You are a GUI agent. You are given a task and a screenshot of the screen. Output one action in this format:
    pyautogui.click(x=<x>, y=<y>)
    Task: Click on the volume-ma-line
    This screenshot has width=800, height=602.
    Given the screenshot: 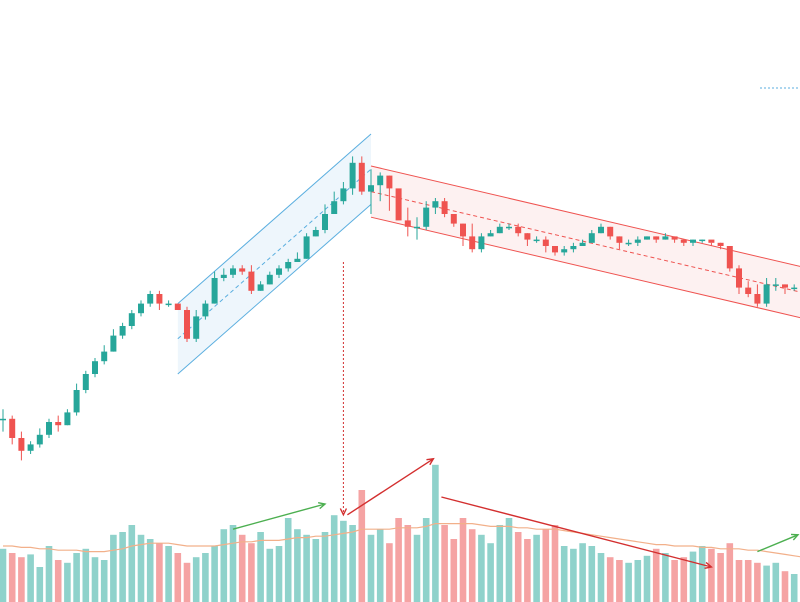 What is the action you would take?
    pyautogui.click(x=401, y=540)
    